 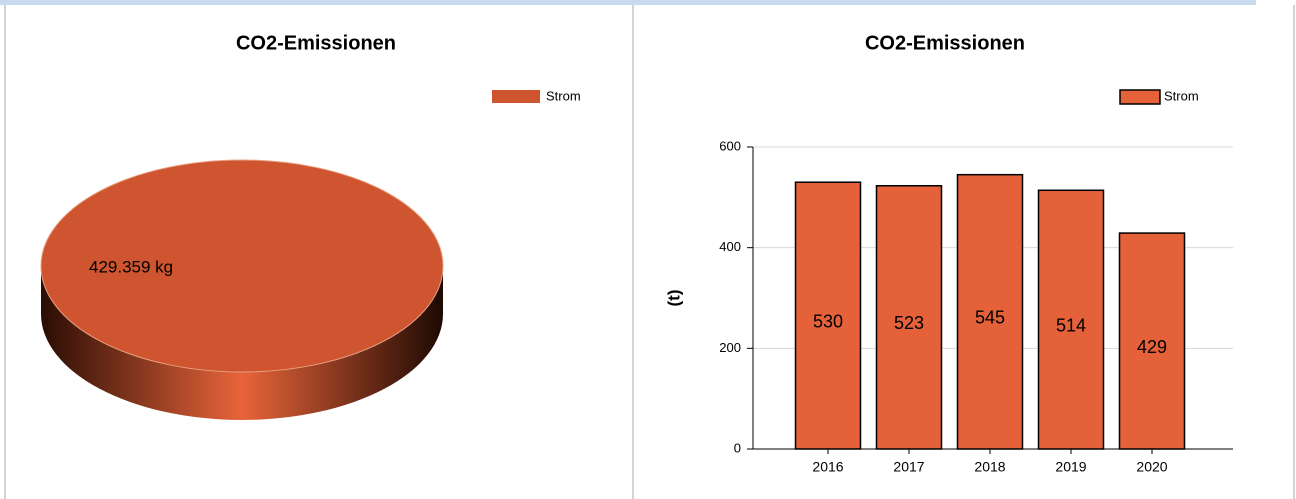 I want to click on data-label: 530, so click(x=828, y=321).